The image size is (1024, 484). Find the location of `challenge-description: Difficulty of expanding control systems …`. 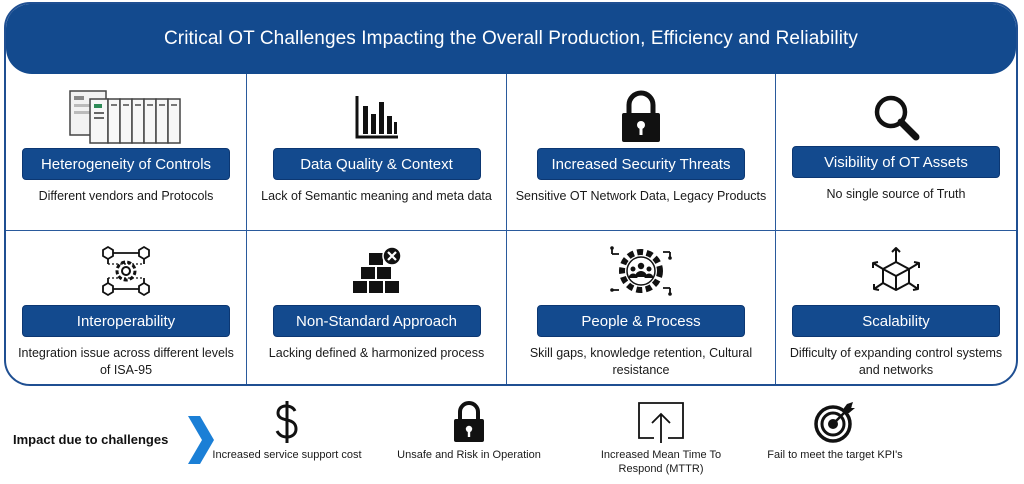

challenge-description: Difficulty of expanding control systems … is located at coordinates (896, 361).